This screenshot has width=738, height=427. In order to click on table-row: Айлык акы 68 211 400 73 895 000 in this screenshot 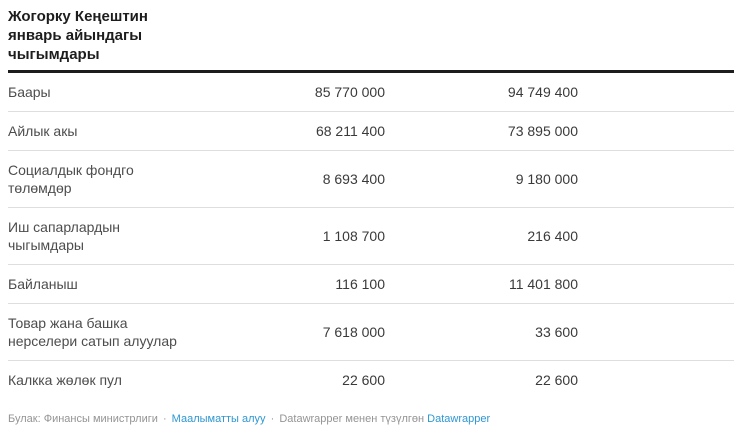, I will do `click(371, 131)`.